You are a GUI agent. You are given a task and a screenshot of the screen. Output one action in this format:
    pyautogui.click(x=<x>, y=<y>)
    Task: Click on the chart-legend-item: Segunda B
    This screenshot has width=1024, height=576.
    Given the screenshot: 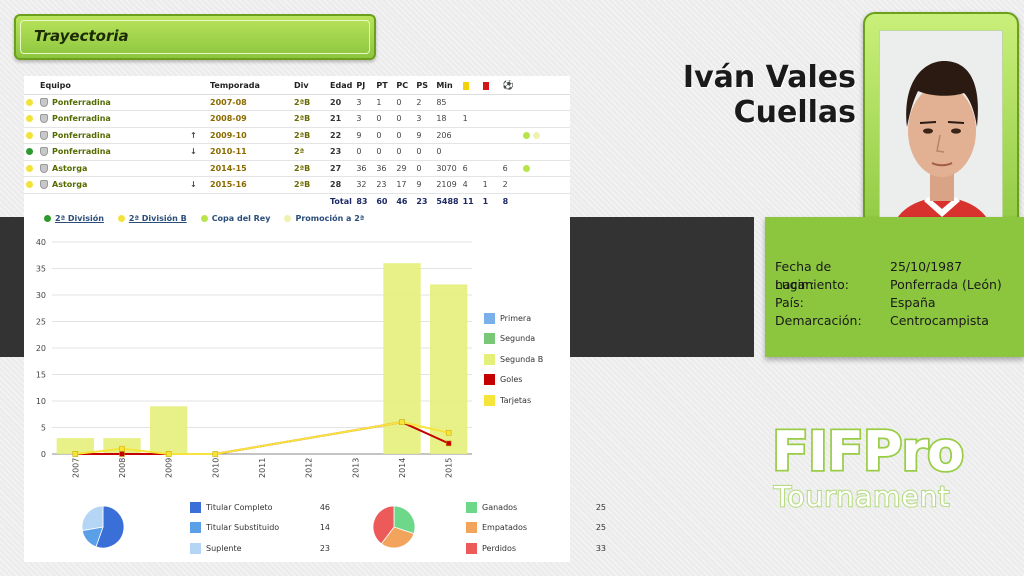 What is the action you would take?
    pyautogui.click(x=513, y=359)
    